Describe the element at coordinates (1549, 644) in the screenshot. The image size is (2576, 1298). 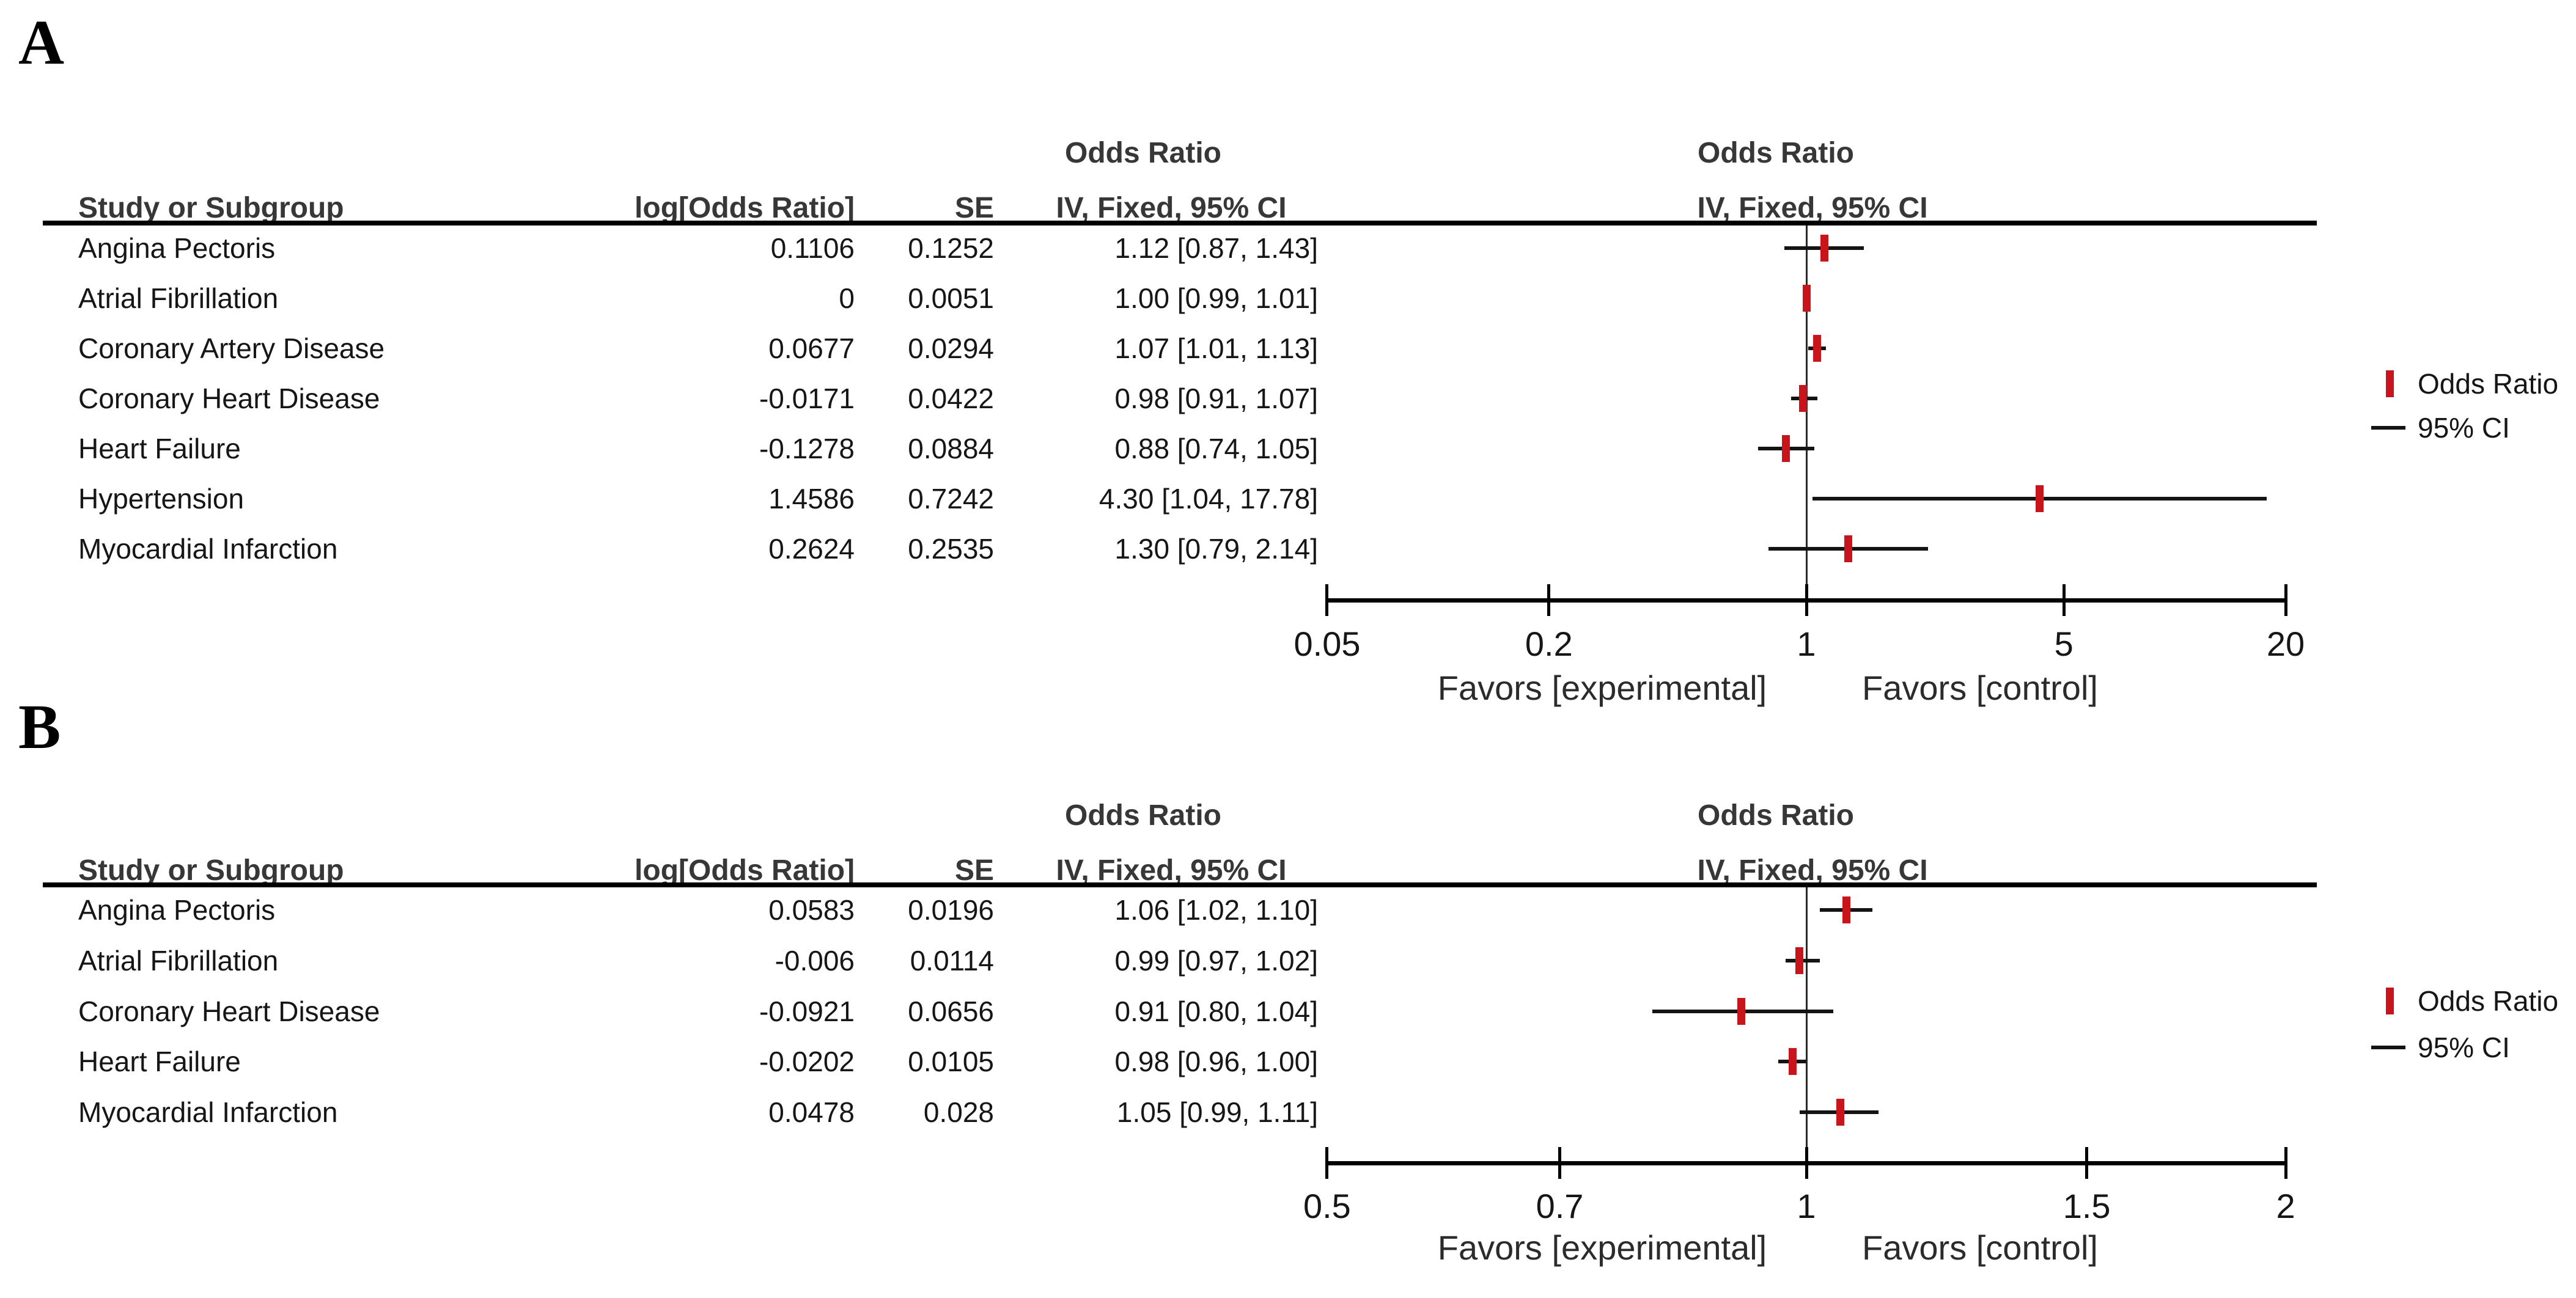
I see `axis-tick-label: 0.2` at that location.